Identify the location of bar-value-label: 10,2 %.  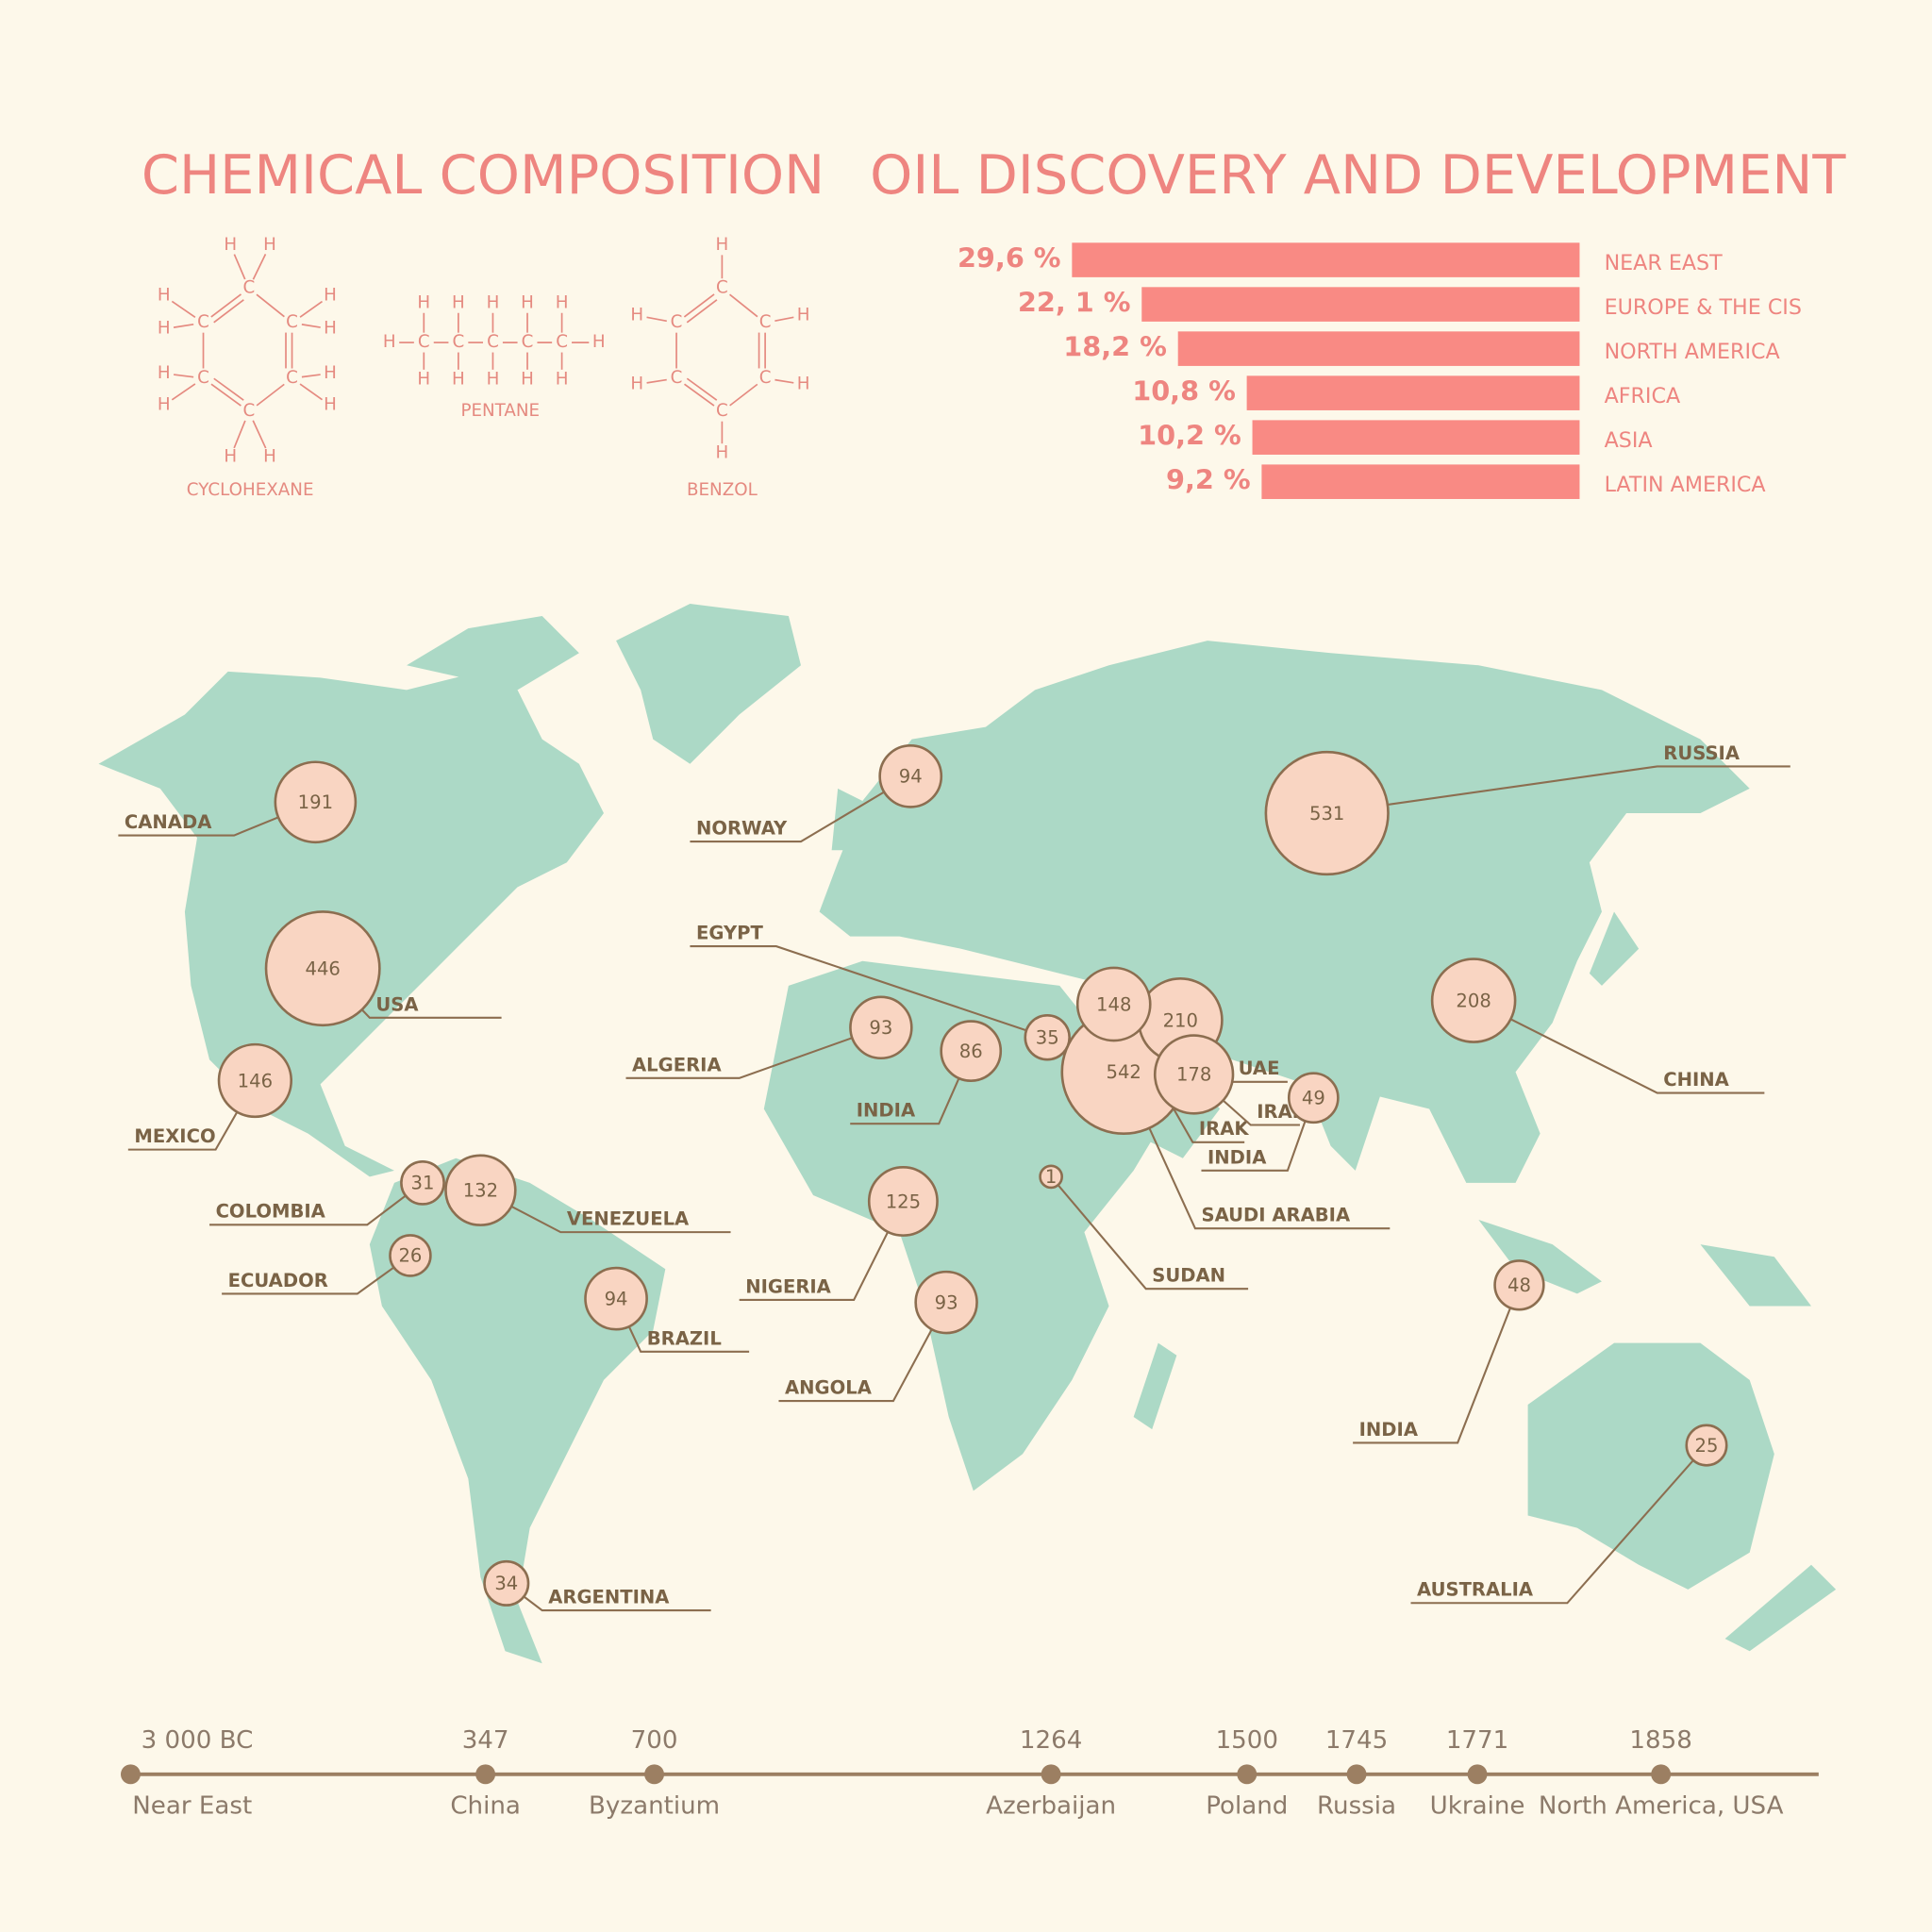
(1189, 436).